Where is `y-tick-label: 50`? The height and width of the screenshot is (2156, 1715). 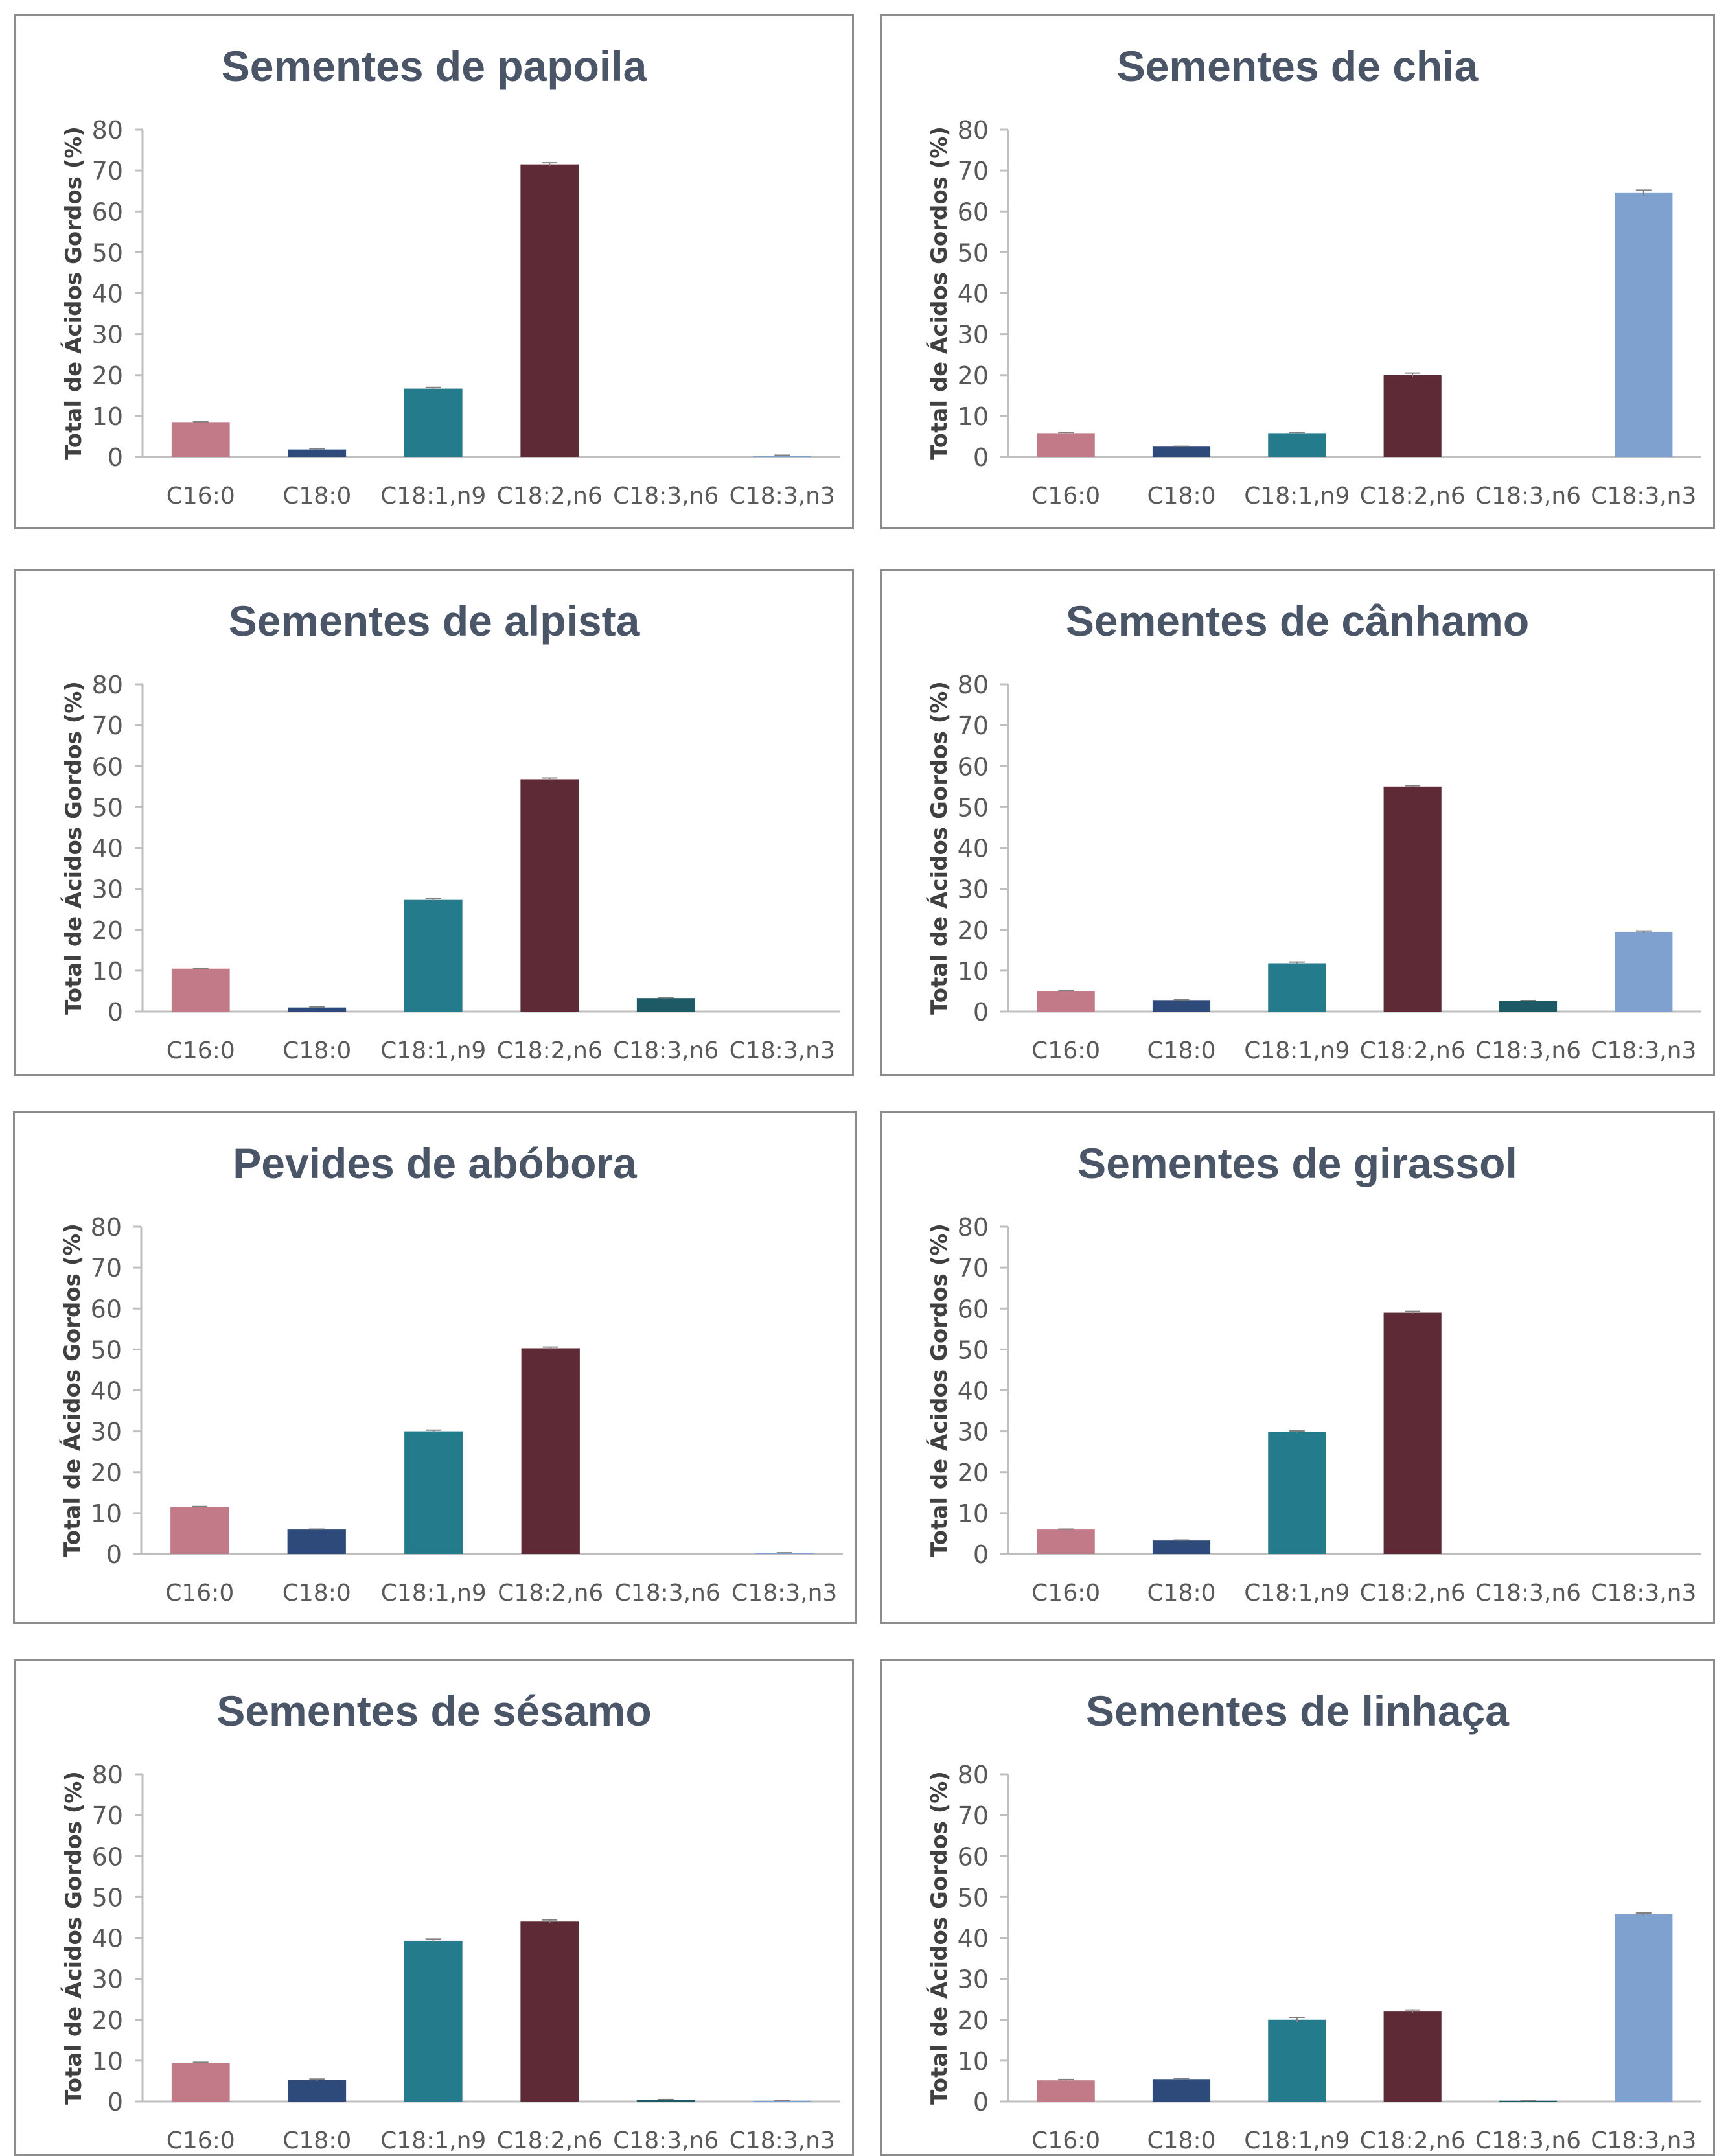 y-tick-label: 50 is located at coordinates (108, 252).